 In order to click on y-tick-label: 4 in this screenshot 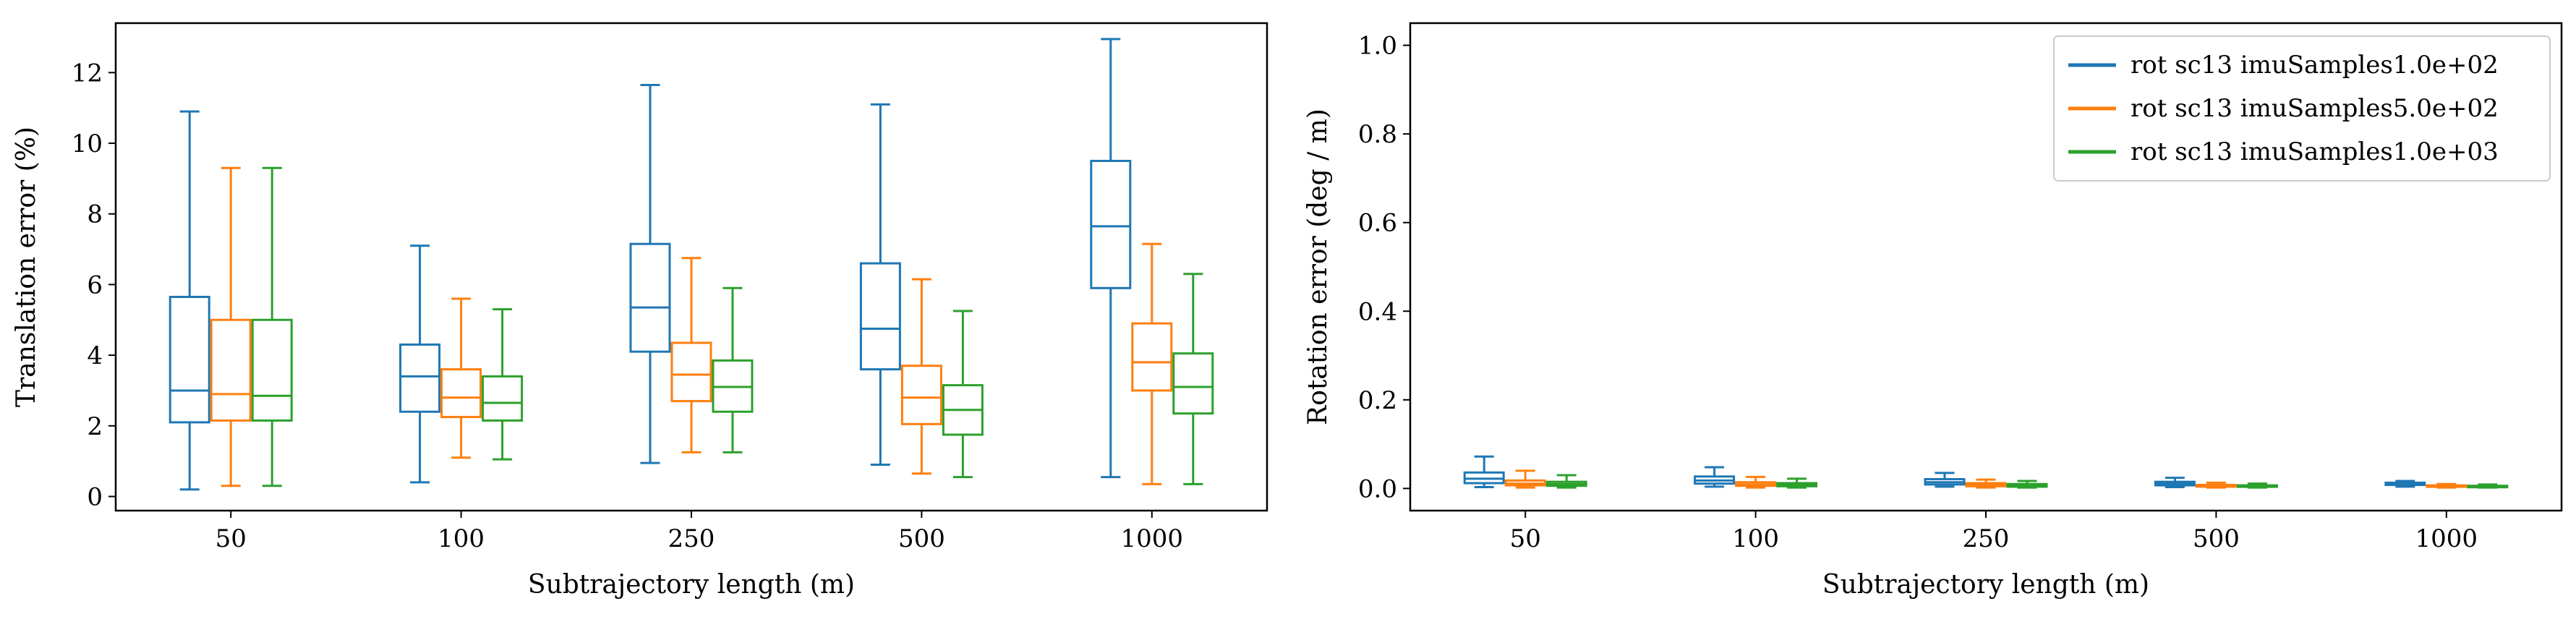, I will do `click(95, 355)`.